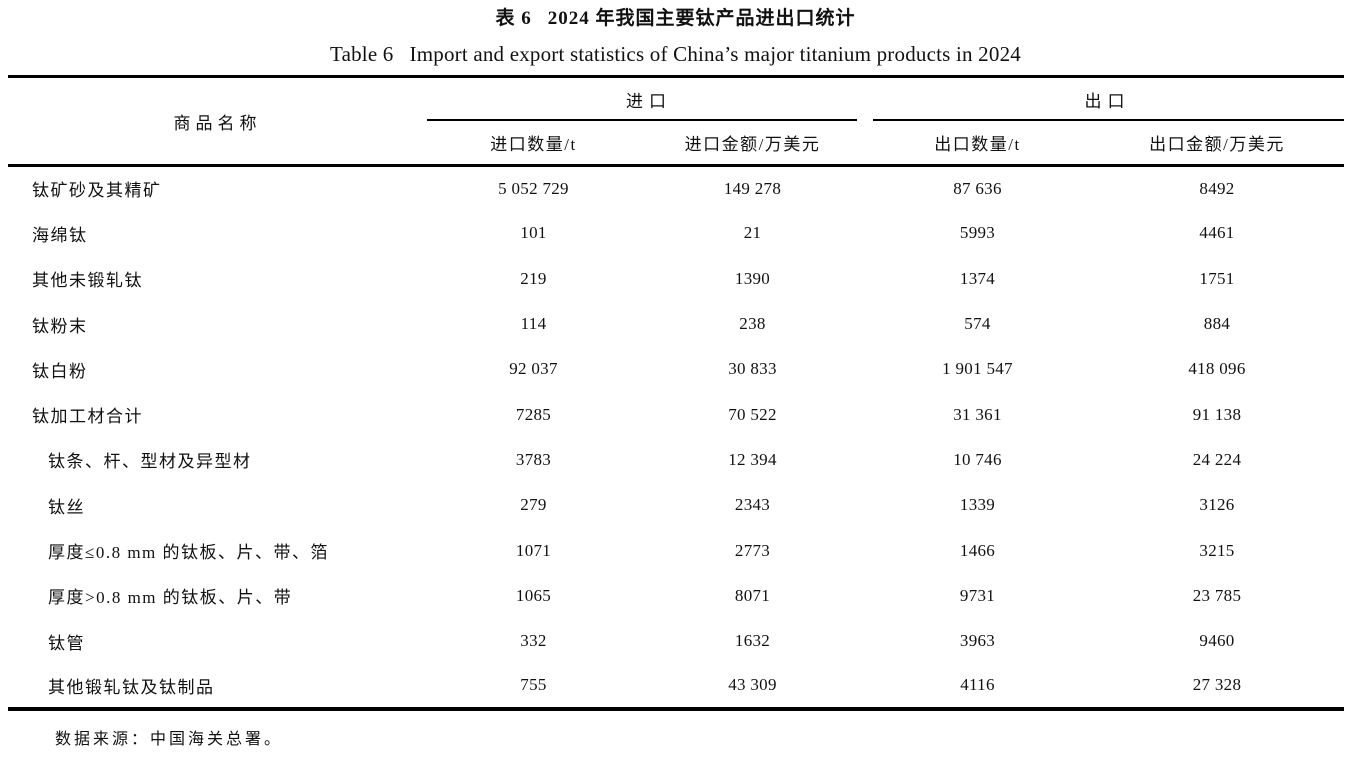 The image size is (1351, 760). I want to click on cell-export-value: 24 224, so click(1217, 459).